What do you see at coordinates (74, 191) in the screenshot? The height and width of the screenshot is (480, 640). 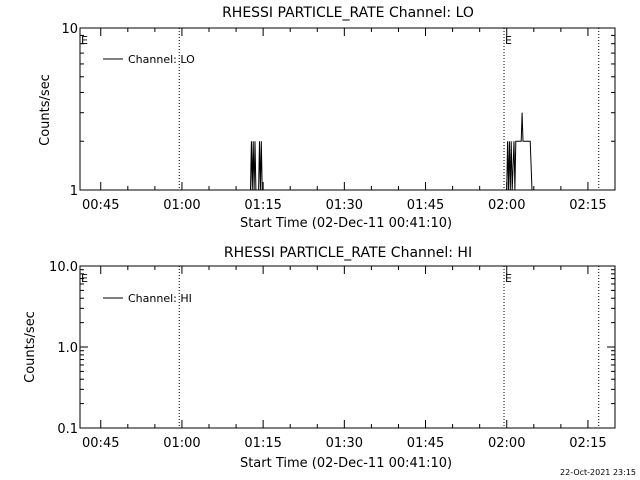 I see `y-tick-label: 1` at bounding box center [74, 191].